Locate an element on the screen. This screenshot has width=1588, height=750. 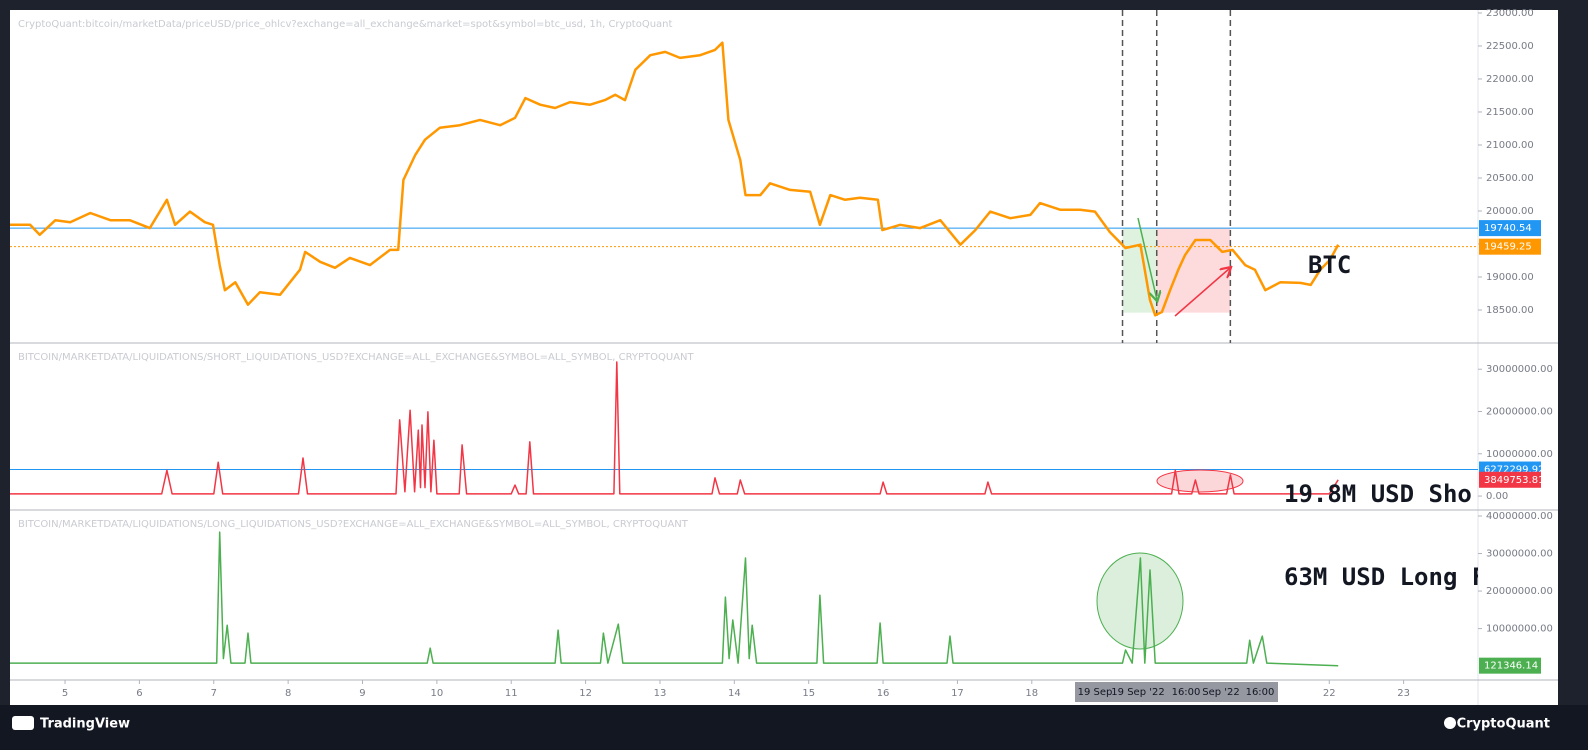
crosshair-label: 19 Sep '22 is located at coordinates (1137, 692).